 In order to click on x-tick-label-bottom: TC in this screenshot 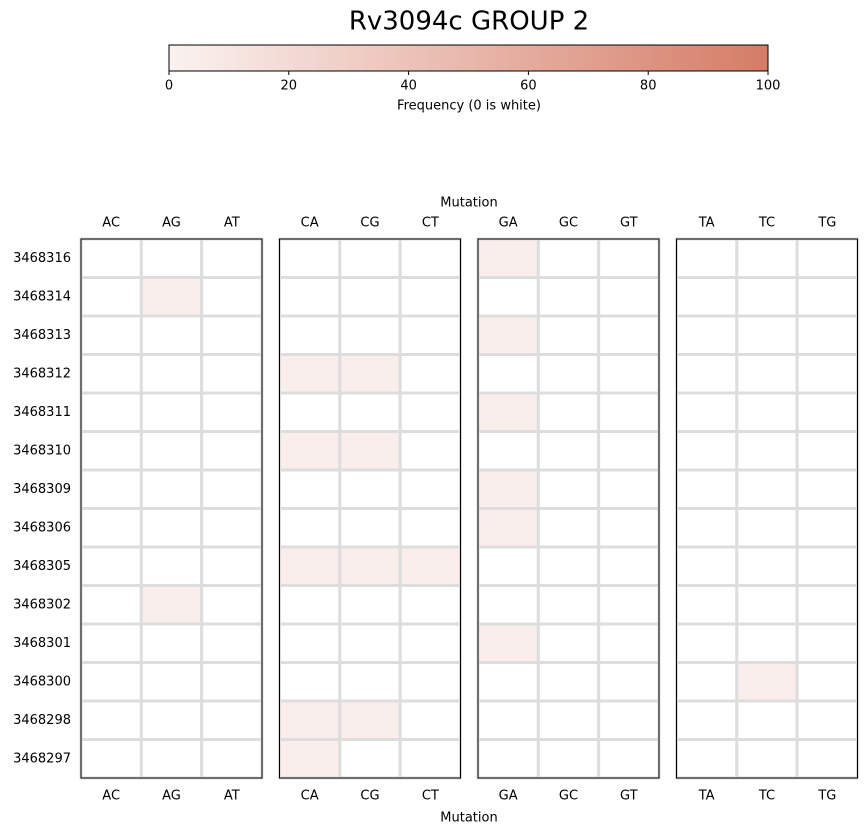, I will do `click(766, 796)`.